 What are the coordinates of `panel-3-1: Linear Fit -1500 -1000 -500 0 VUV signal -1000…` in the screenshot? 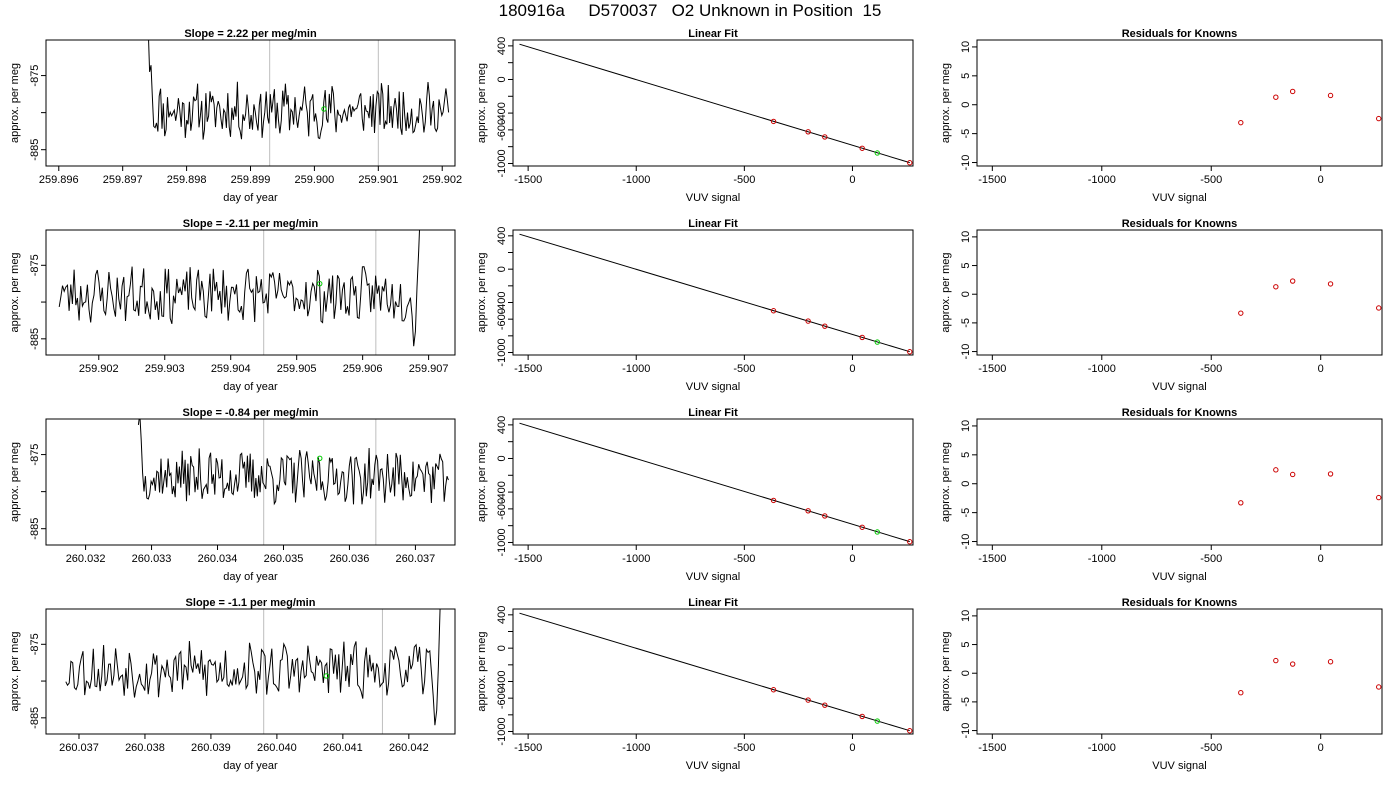 It's located at (695, 684).